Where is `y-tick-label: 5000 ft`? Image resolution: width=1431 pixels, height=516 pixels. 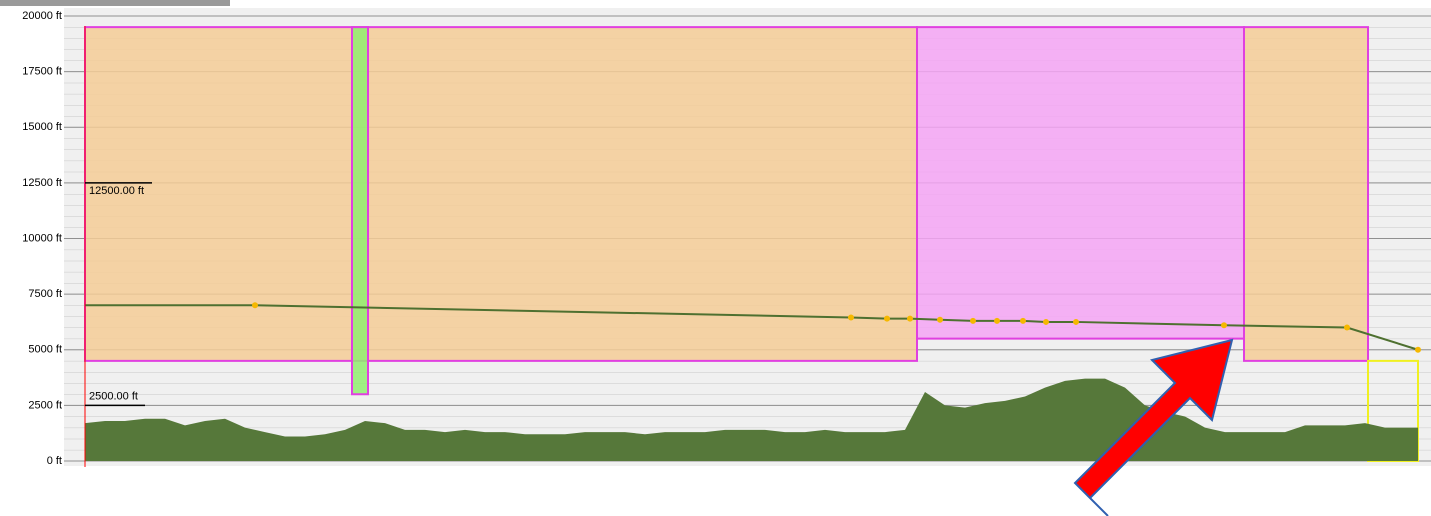
y-tick-label: 5000 ft is located at coordinates (45, 350).